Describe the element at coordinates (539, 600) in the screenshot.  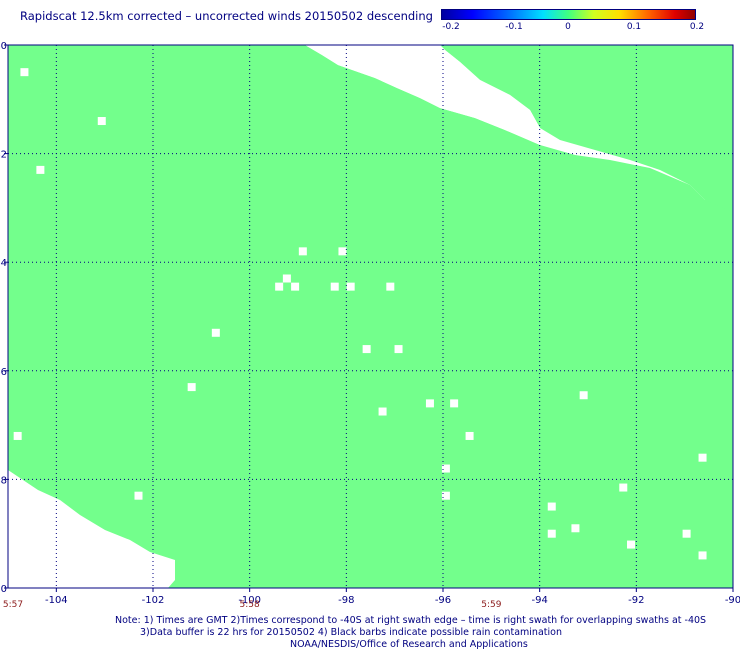
I see `x-tick-label: -94` at that location.